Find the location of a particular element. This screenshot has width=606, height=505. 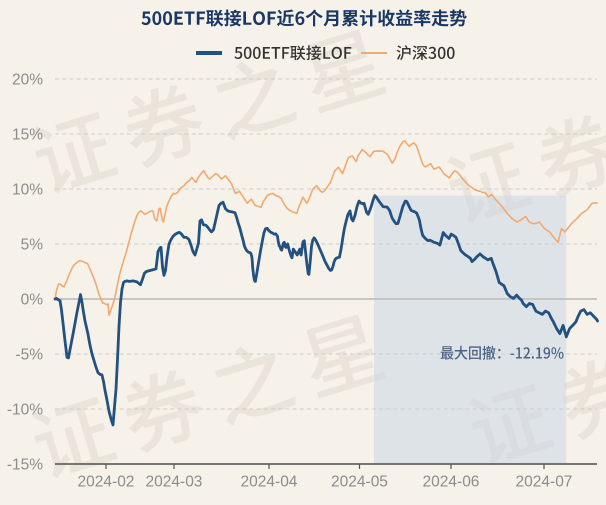

svg-text: 2024-03 is located at coordinates (174, 482).